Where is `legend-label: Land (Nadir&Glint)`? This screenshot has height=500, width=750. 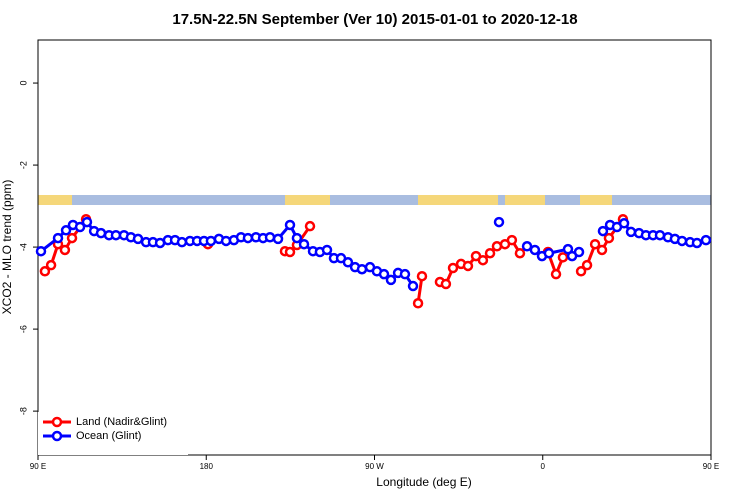 legend-label: Land (Nadir&Glint) is located at coordinates (121, 422).